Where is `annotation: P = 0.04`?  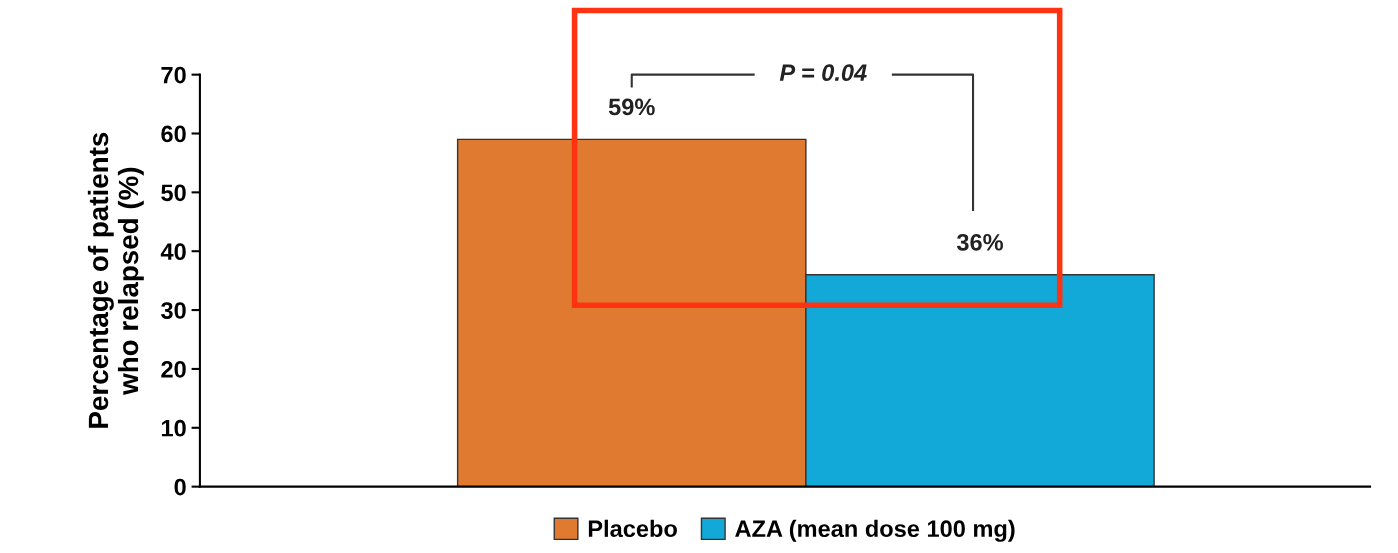
annotation: P = 0.04 is located at coordinates (823, 72).